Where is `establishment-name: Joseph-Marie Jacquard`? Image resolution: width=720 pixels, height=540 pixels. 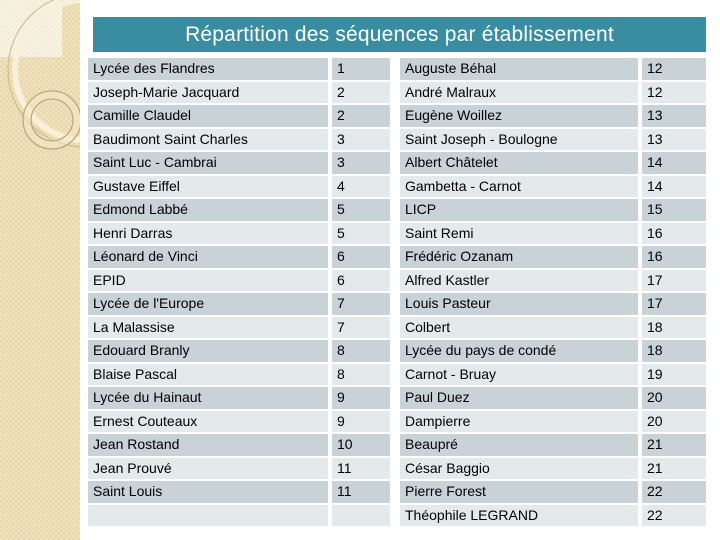
establishment-name: Joseph-Marie Jacquard is located at coordinates (208, 92).